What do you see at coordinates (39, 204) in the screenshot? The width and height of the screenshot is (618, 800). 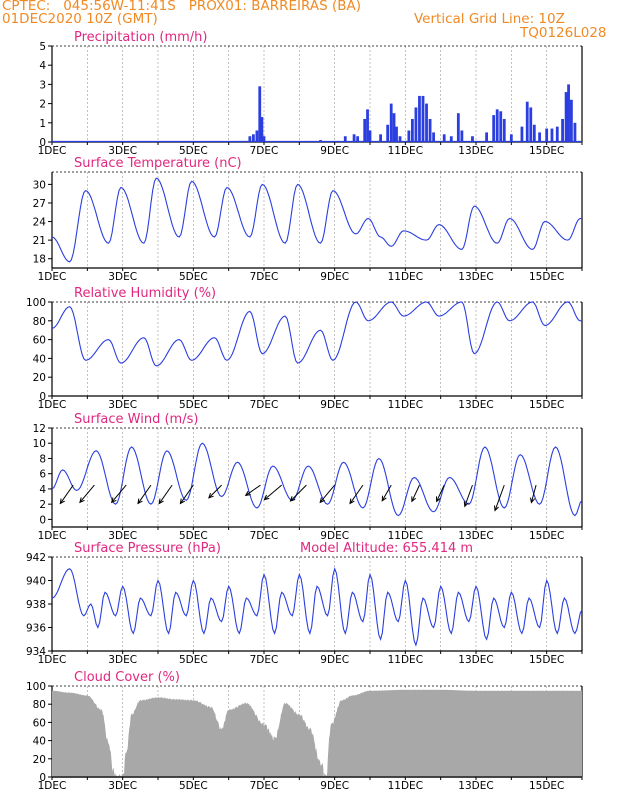 I see `y-tick-label: 27` at bounding box center [39, 204].